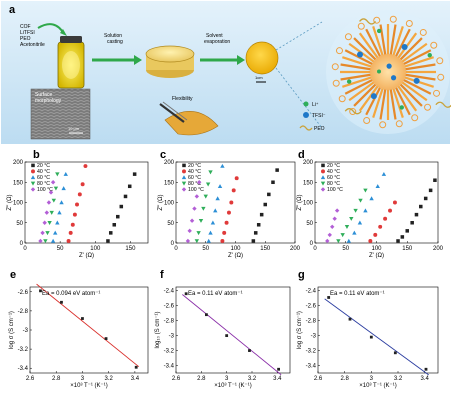 The height and width of the screenshot is (402, 451). I want to click on y-axis-label: log σ (S cm⁻¹), so click(300, 330).